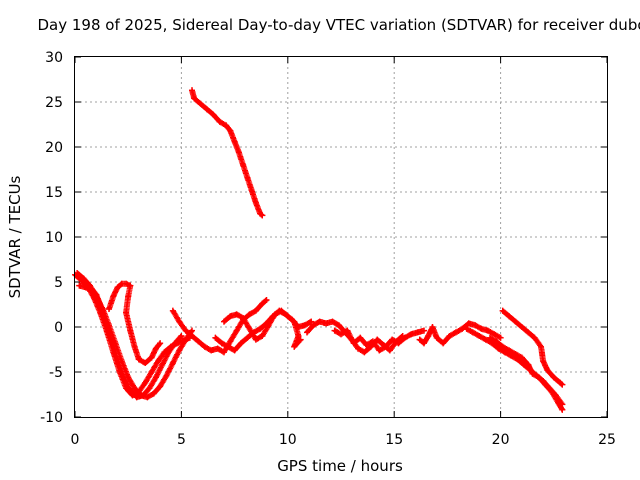 Image resolution: width=640 pixels, height=480 pixels. I want to click on x-tick-label: 0, so click(75, 440).